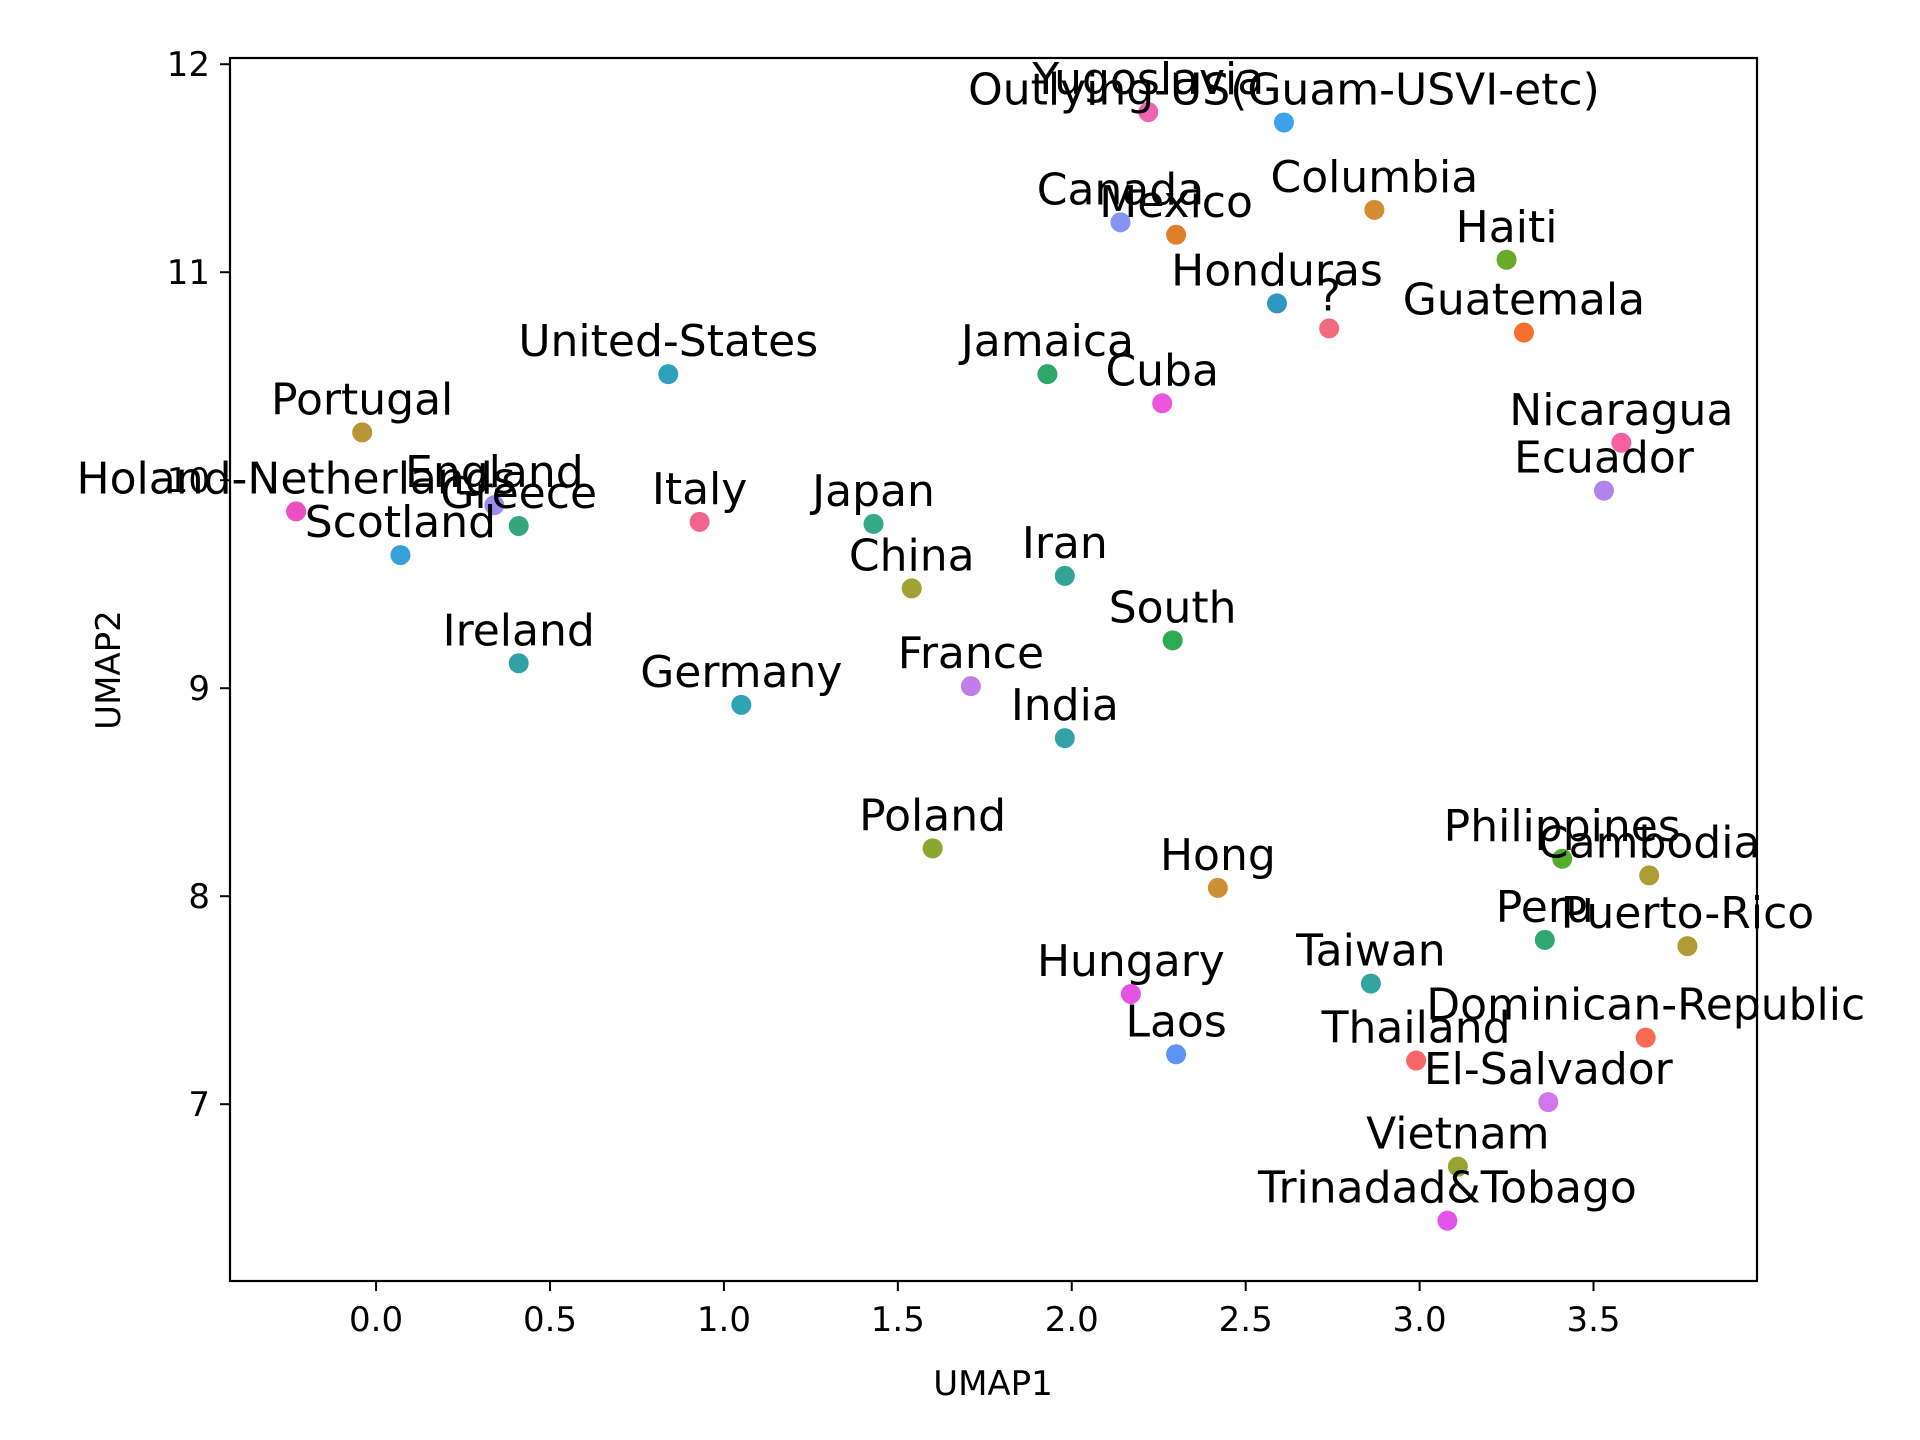  I want to click on point-label: Hungary, so click(1131, 961).